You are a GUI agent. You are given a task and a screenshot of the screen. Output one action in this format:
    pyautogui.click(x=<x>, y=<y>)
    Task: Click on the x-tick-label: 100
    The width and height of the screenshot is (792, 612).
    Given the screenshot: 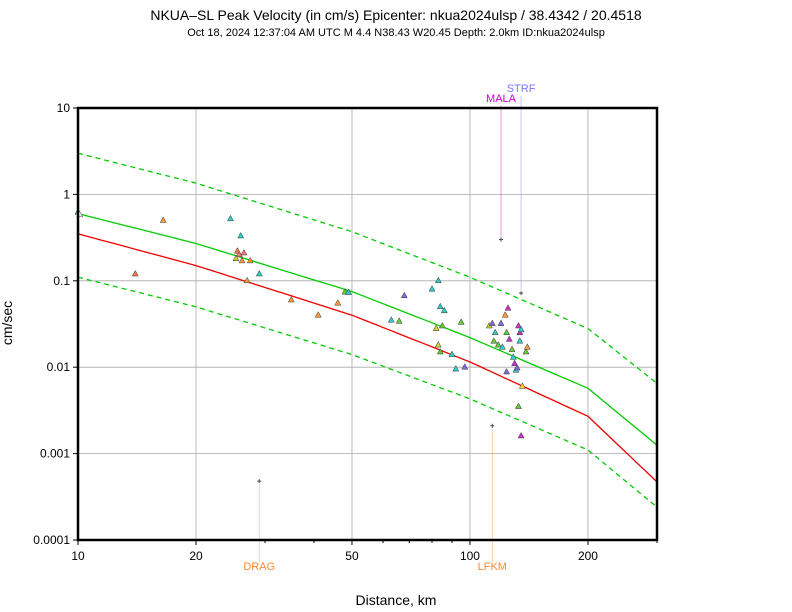 What is the action you would take?
    pyautogui.click(x=470, y=556)
    